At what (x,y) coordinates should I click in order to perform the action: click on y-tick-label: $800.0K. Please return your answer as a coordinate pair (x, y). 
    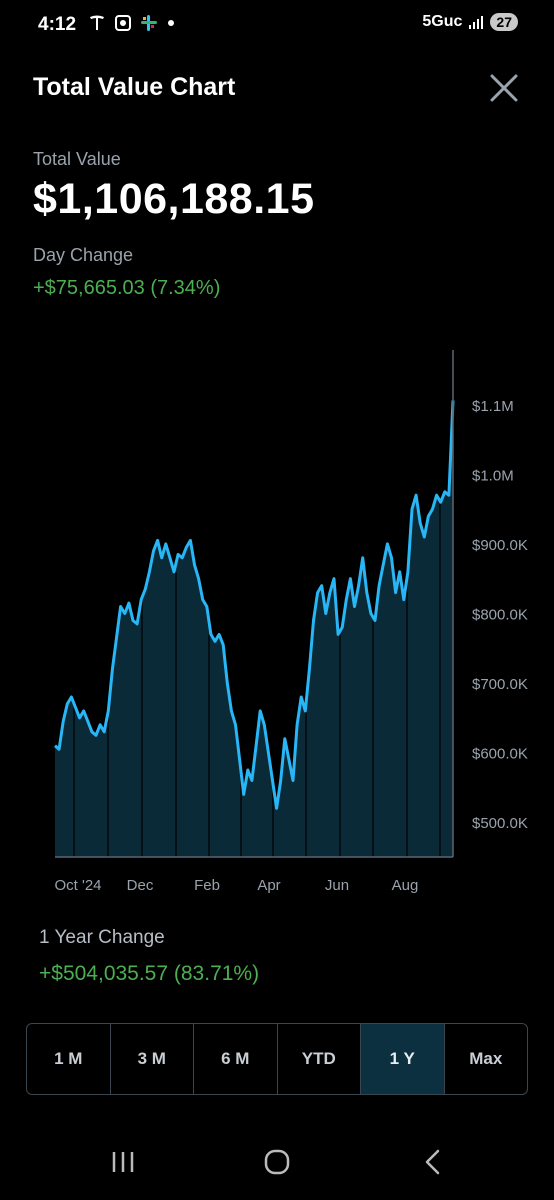
    Looking at the image, I should click on (500, 615).